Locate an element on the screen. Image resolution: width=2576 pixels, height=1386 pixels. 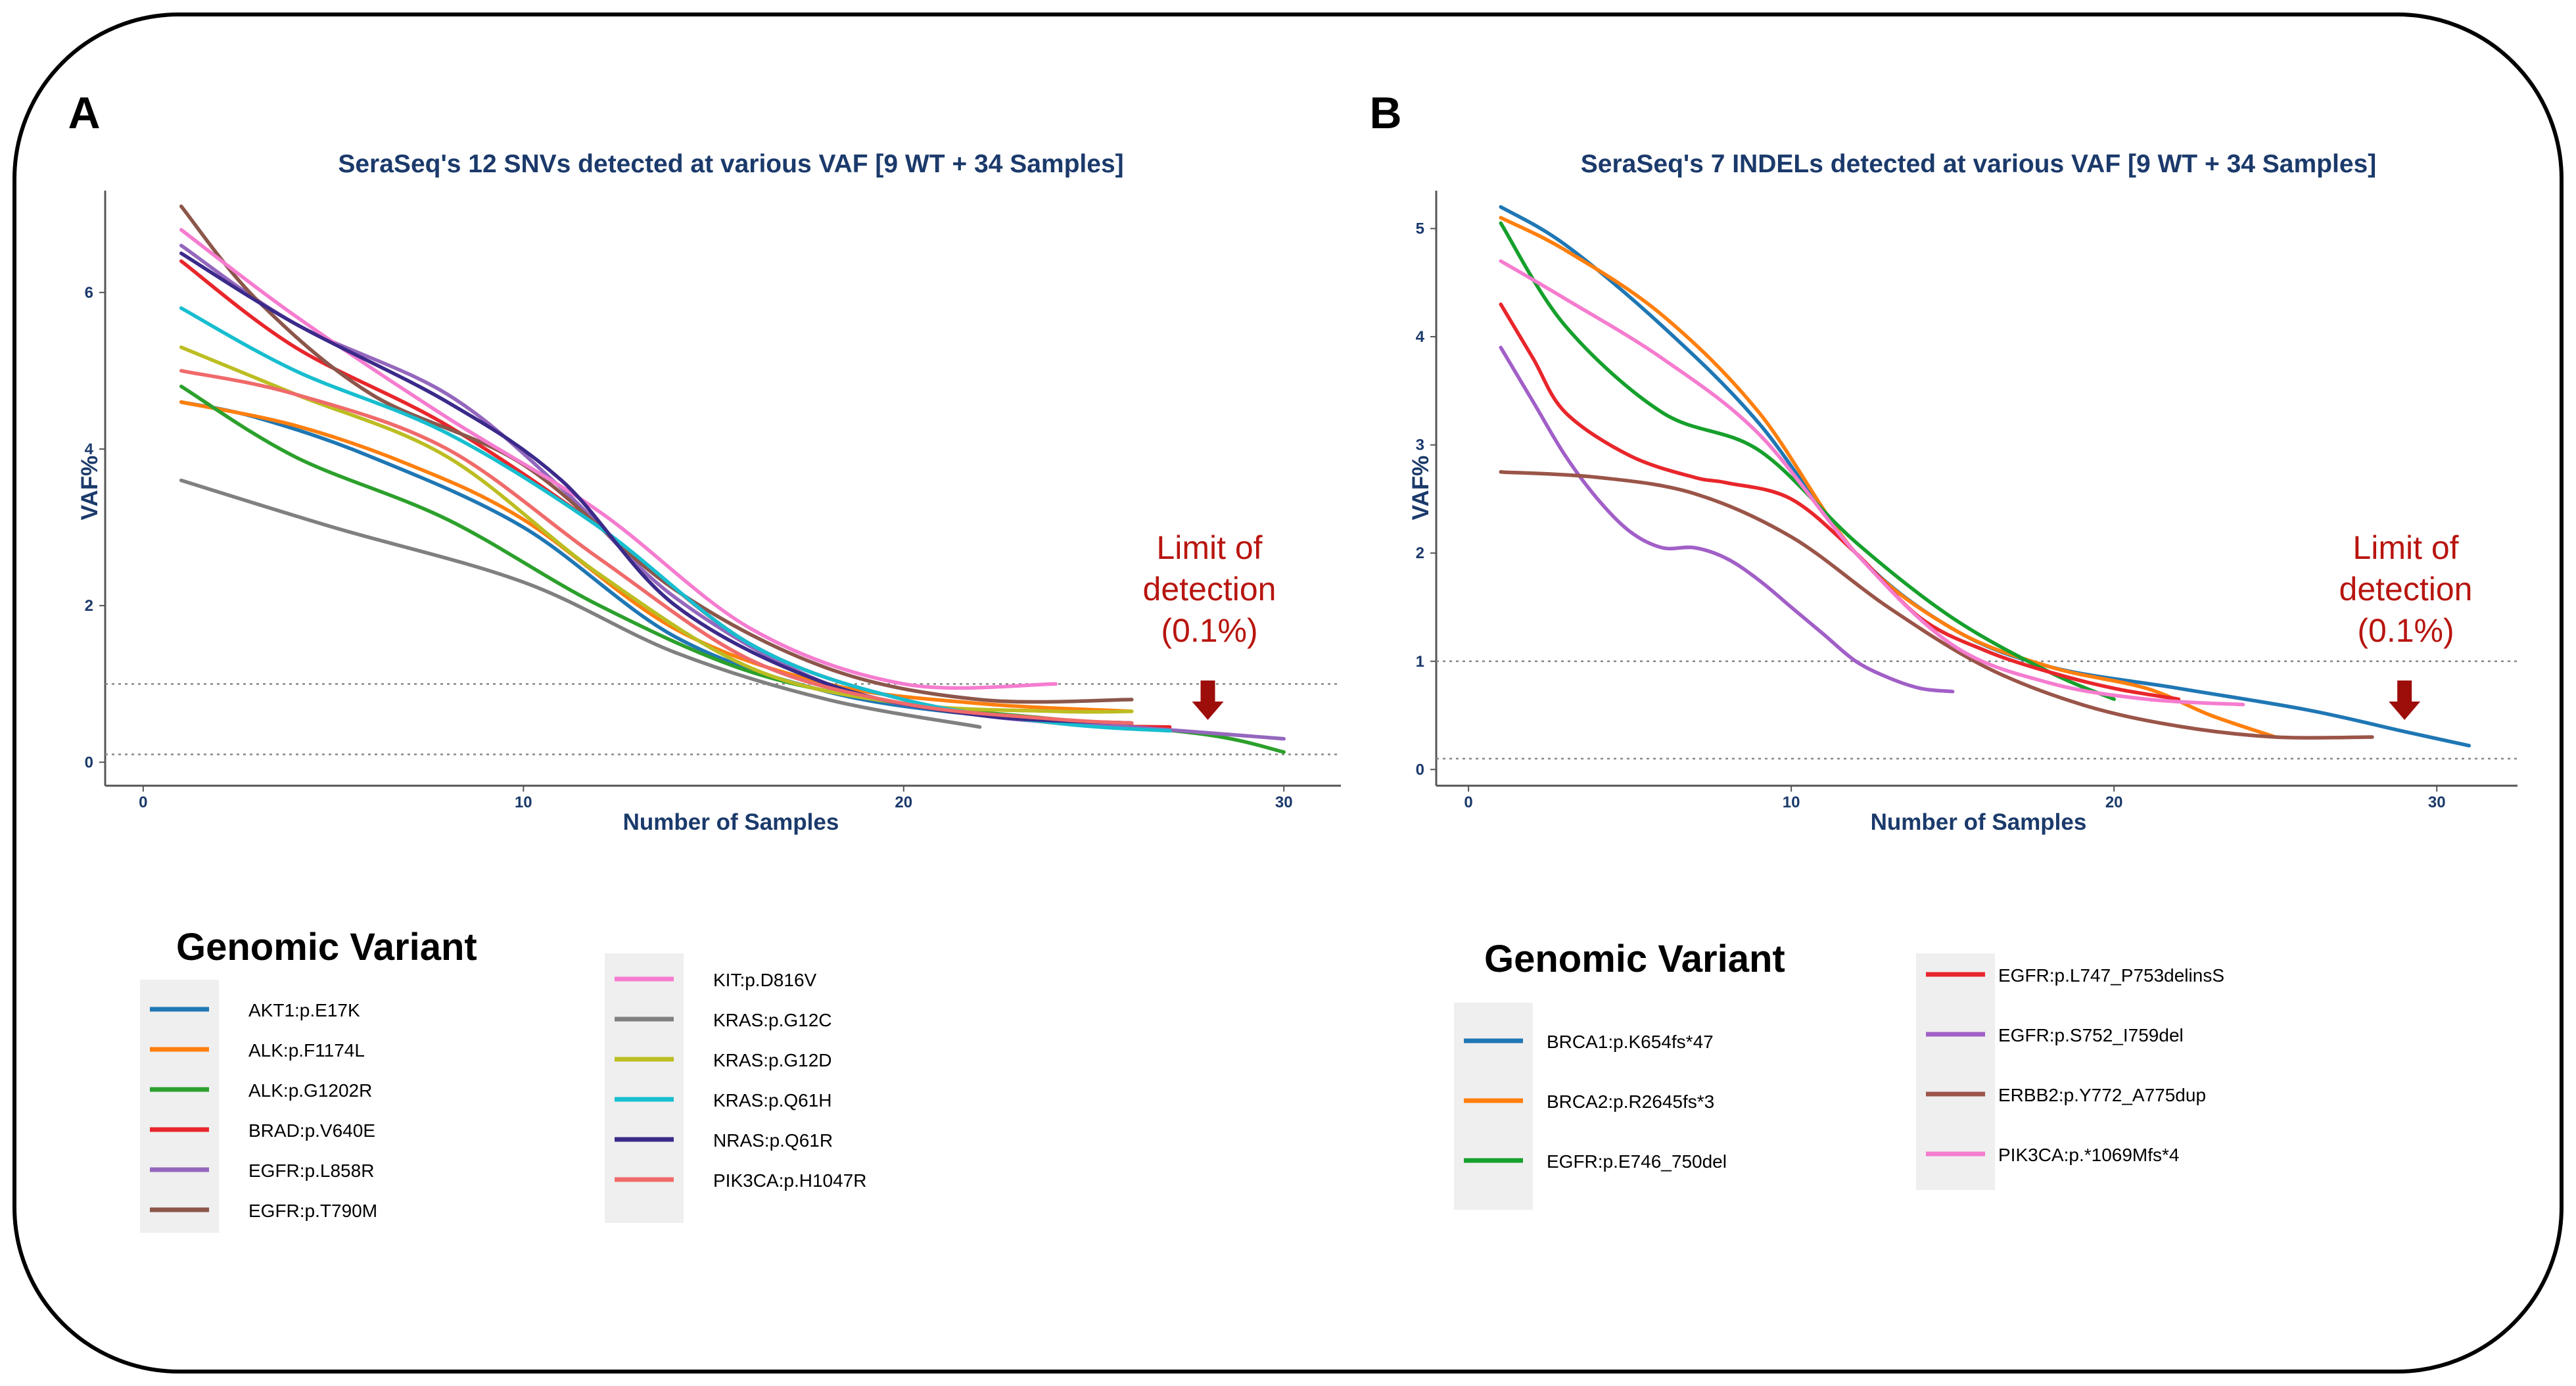
panel-a-series-alk-p-f1174l is located at coordinates (656, 556).